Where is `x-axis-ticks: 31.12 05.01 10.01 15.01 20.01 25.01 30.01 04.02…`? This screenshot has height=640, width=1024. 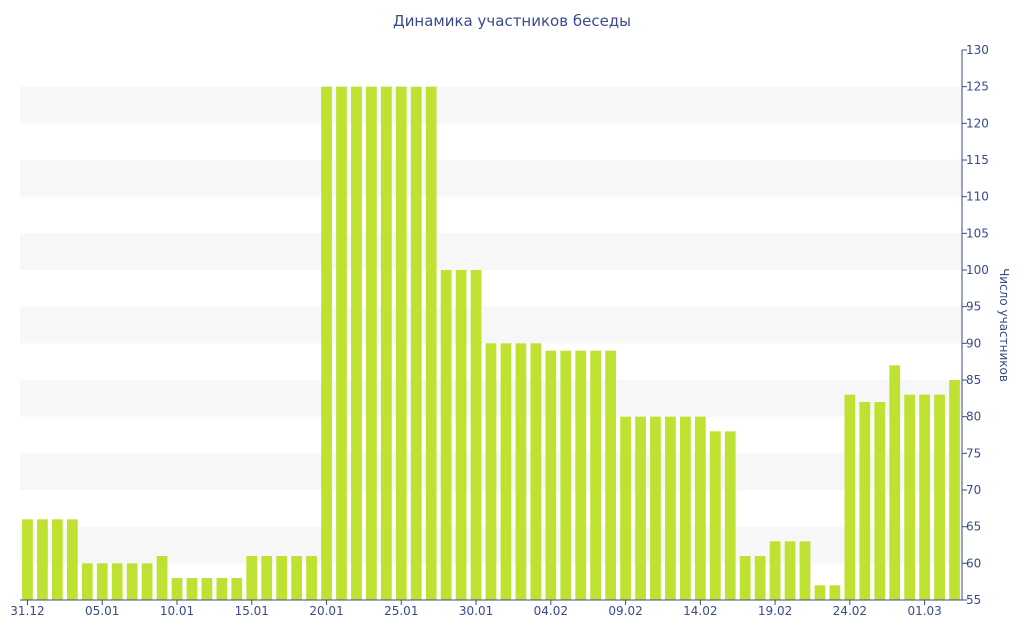
x-axis-ticks: 31.12 05.01 10.01 15.01 20.01 25.01 30.01 04.02… is located at coordinates (476, 609).